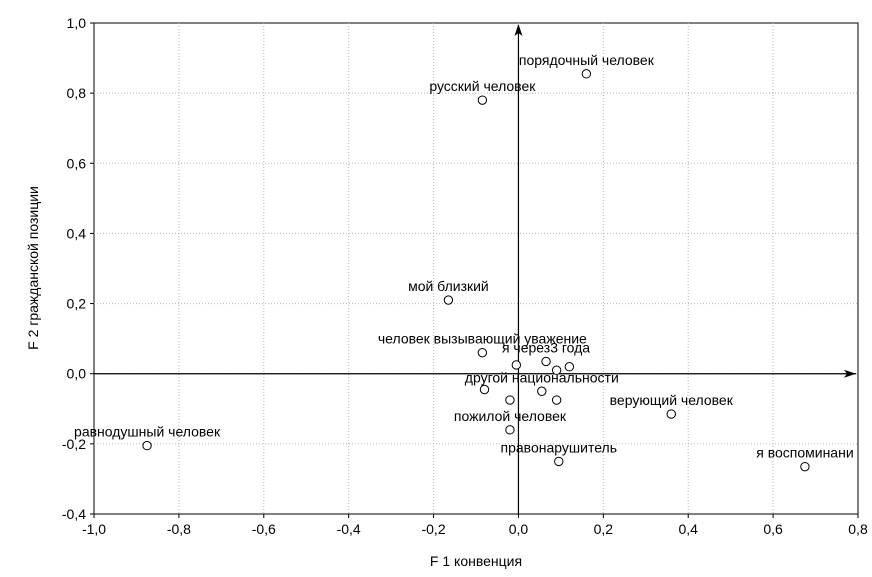  I want to click on point-label: я через3 года, so click(546, 347).